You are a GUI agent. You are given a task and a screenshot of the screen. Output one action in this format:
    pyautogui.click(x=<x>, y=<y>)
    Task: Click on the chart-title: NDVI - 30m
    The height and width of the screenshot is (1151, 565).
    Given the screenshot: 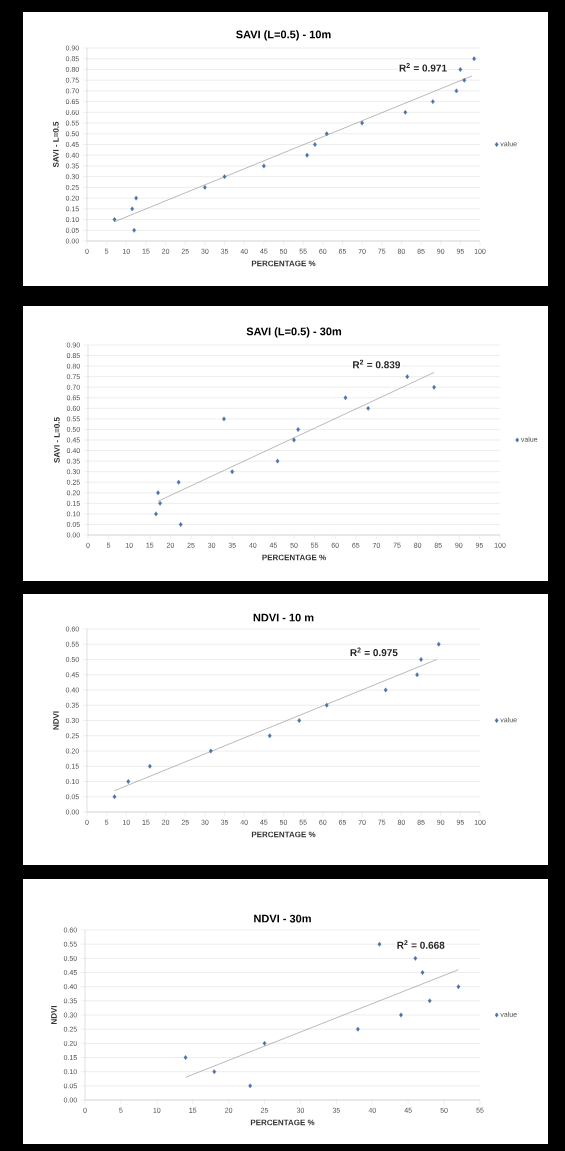 What is the action you would take?
    pyautogui.click(x=282, y=918)
    